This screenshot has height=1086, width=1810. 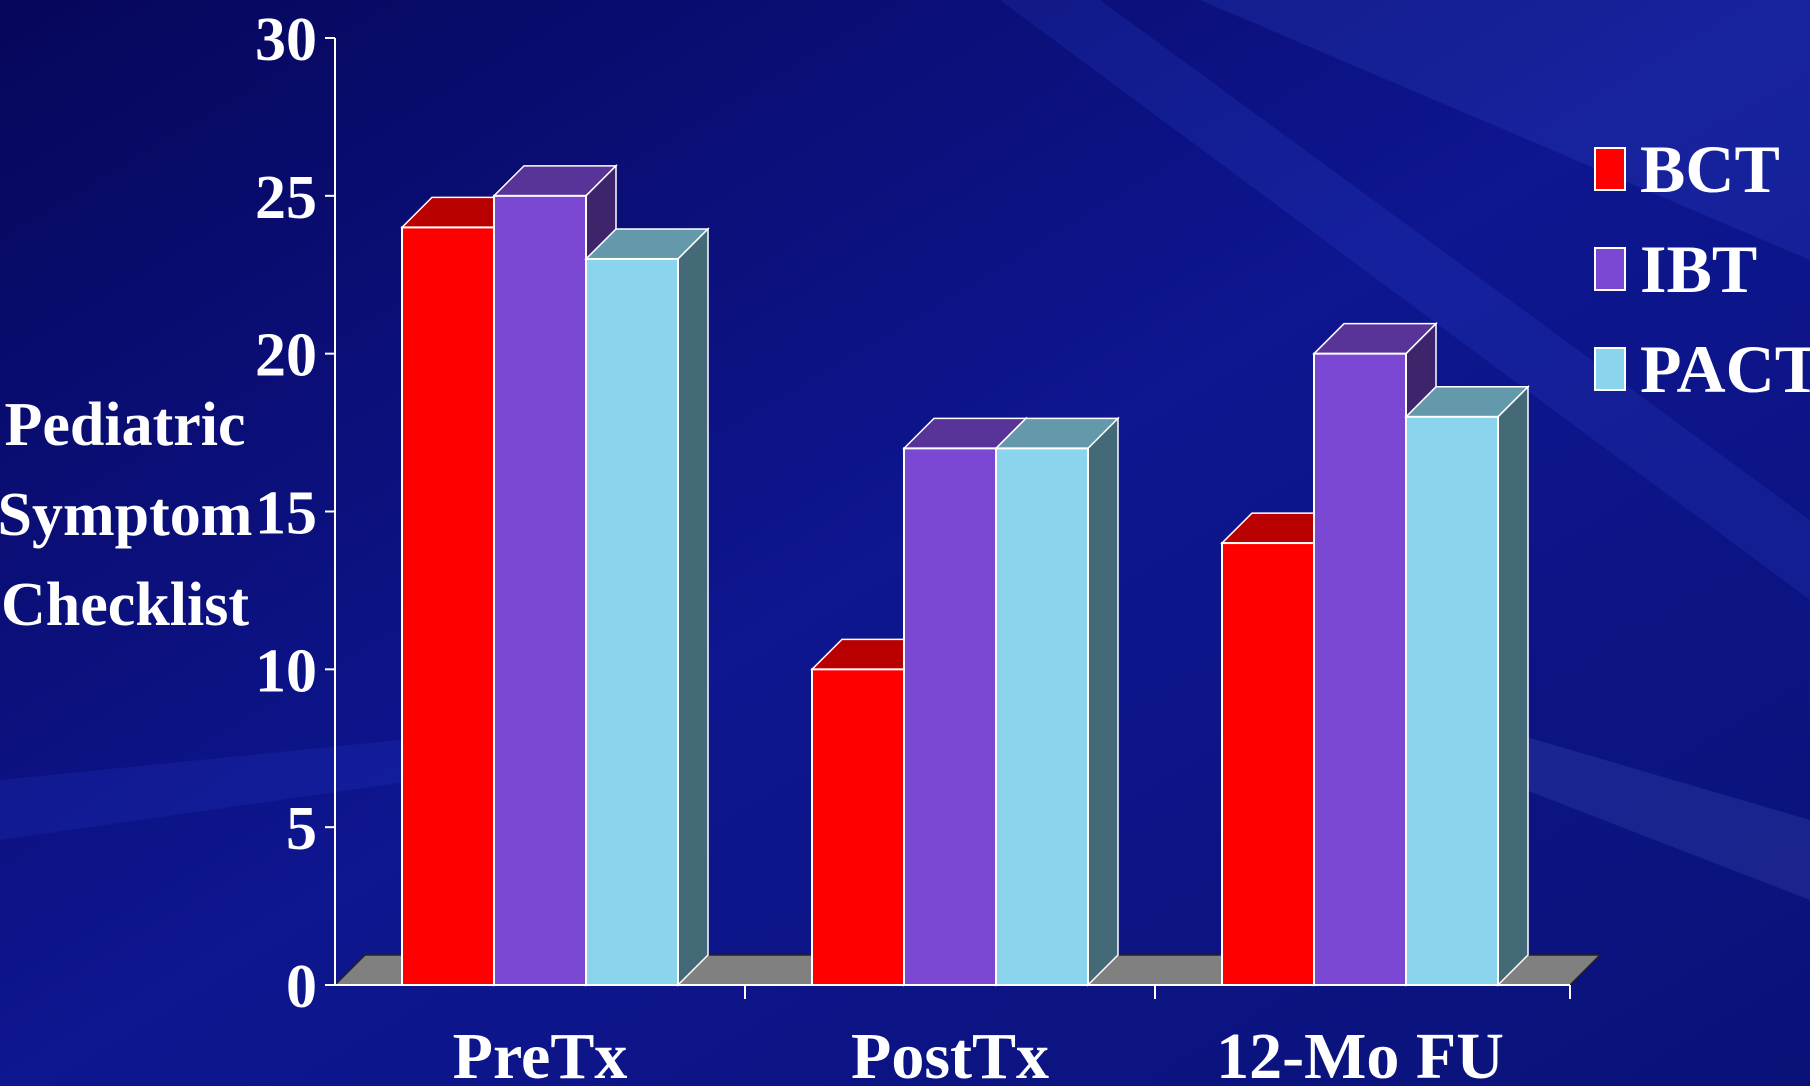 What do you see at coordinates (286, 356) in the screenshot?
I see `y-tick-label: 20` at bounding box center [286, 356].